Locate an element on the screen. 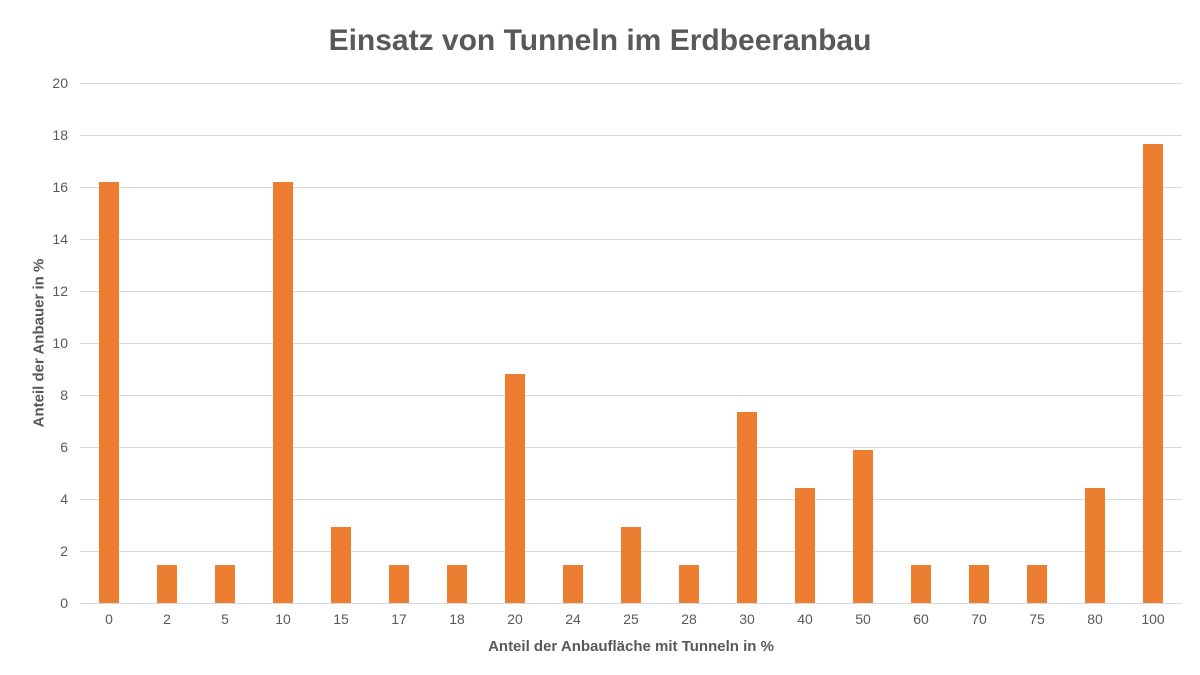  y-tick-label-10: 10 is located at coordinates (60, 343).